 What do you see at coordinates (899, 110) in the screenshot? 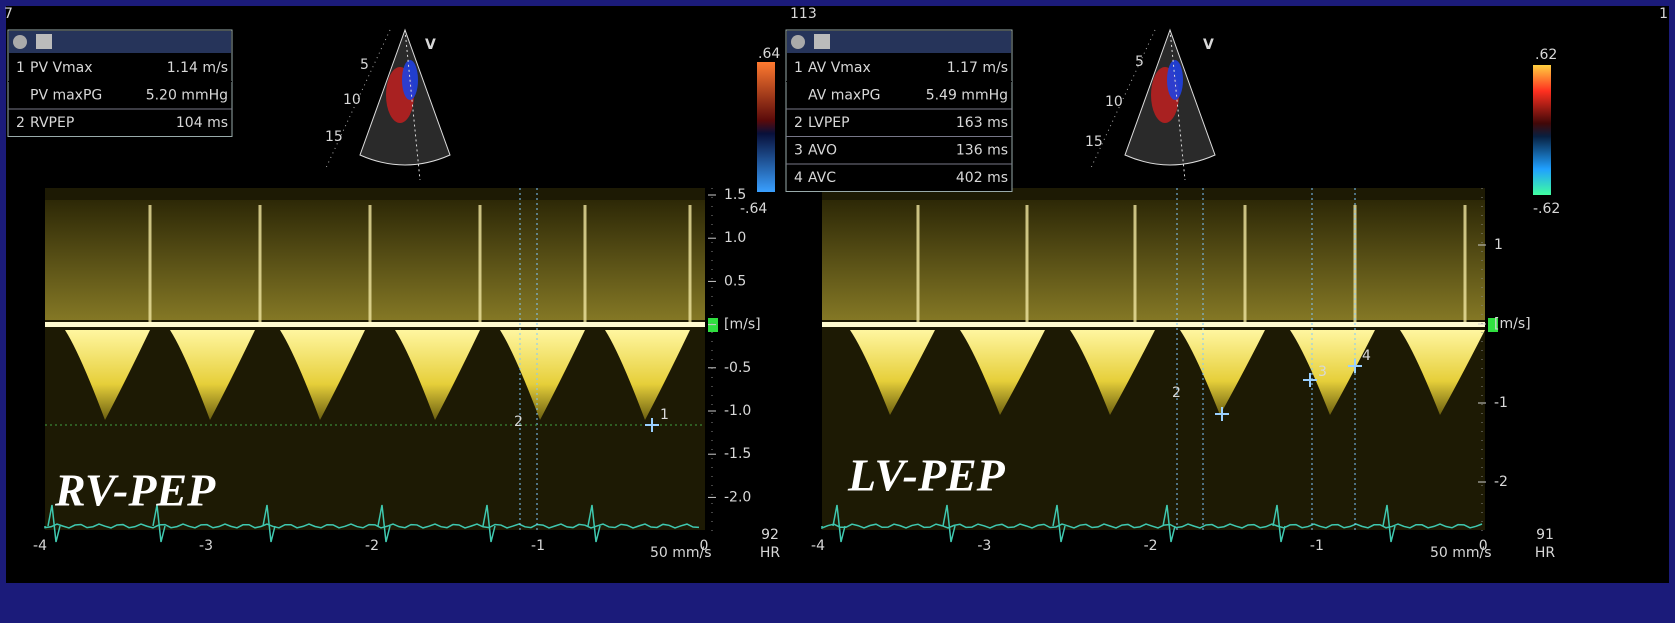
I see `measurement-box` at bounding box center [899, 110].